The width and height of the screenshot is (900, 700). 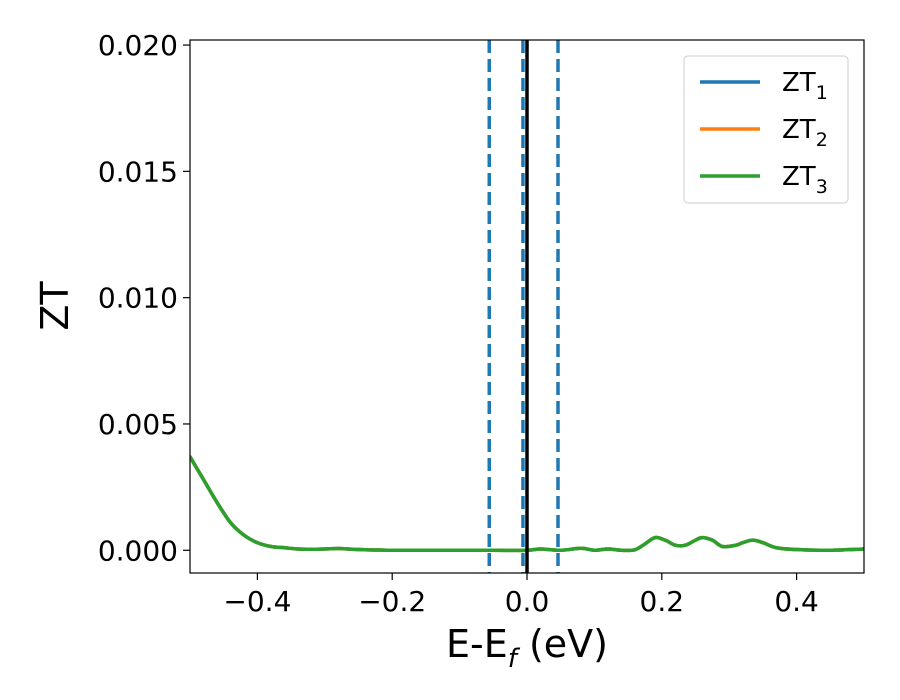 What do you see at coordinates (527, 648) in the screenshot?
I see `x-axis-label: E-Ef (eV)` at bounding box center [527, 648].